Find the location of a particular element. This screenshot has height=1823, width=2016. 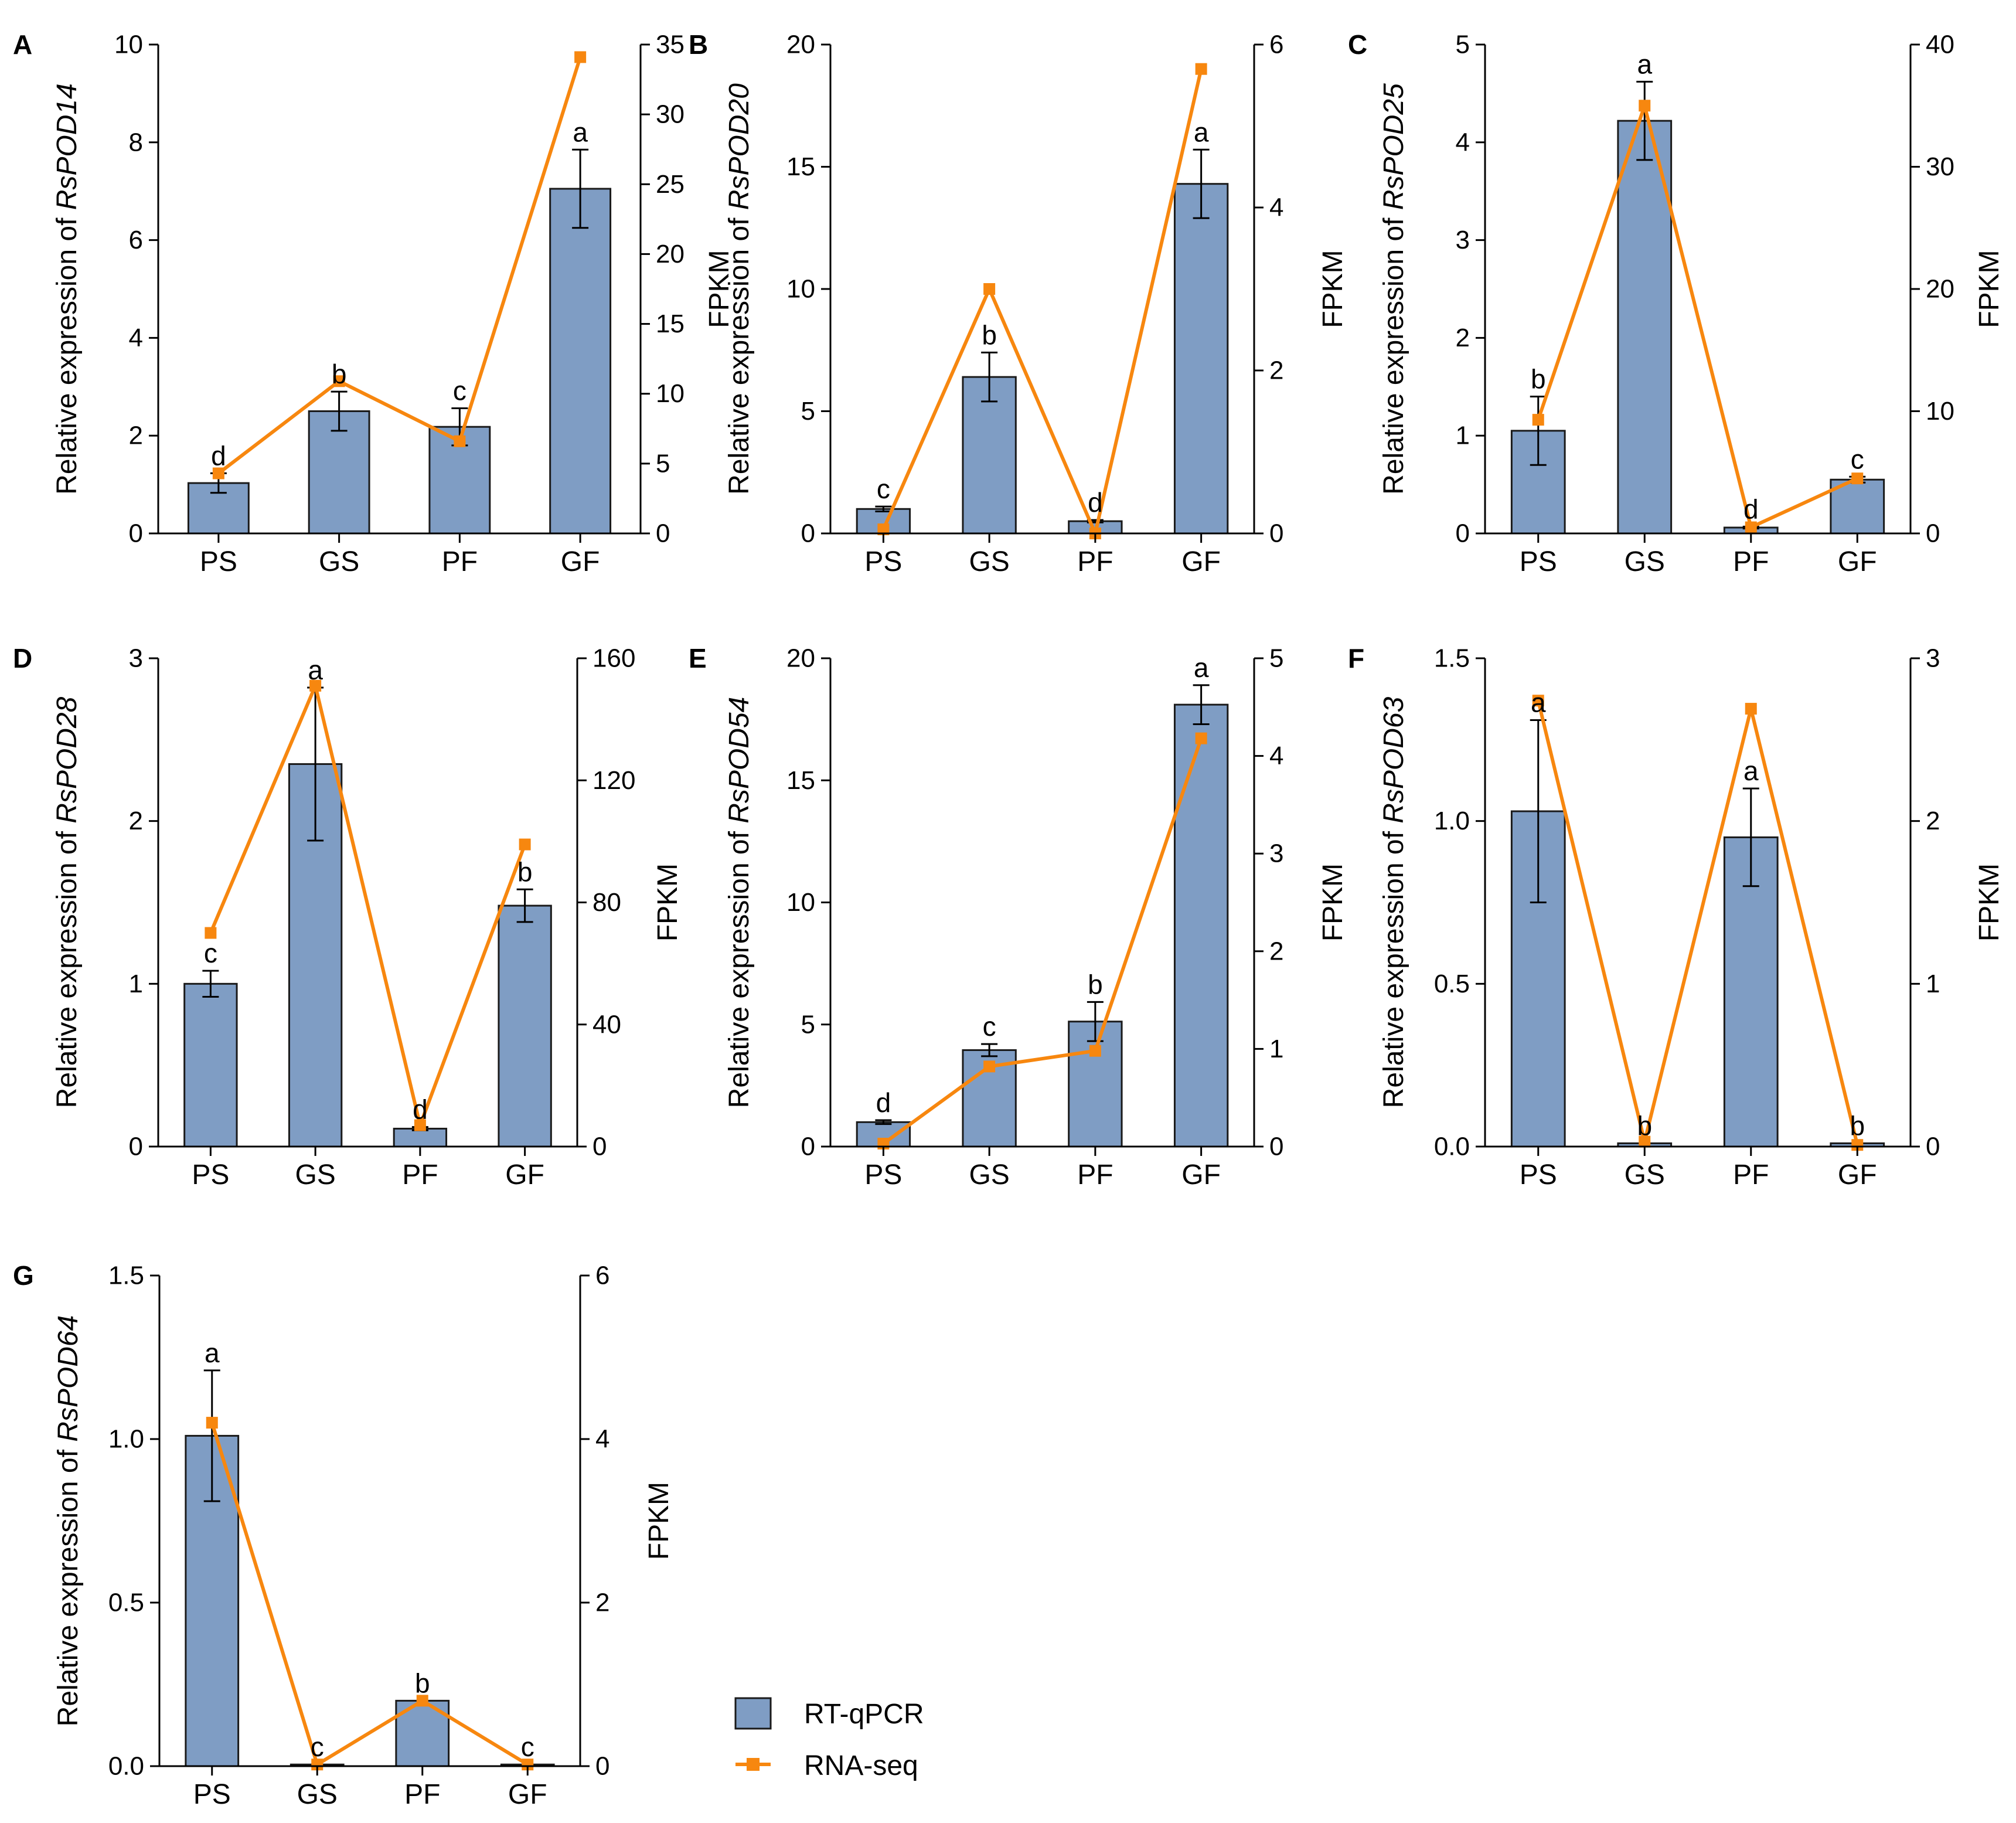

y-tick-label: 1 is located at coordinates (136, 984).